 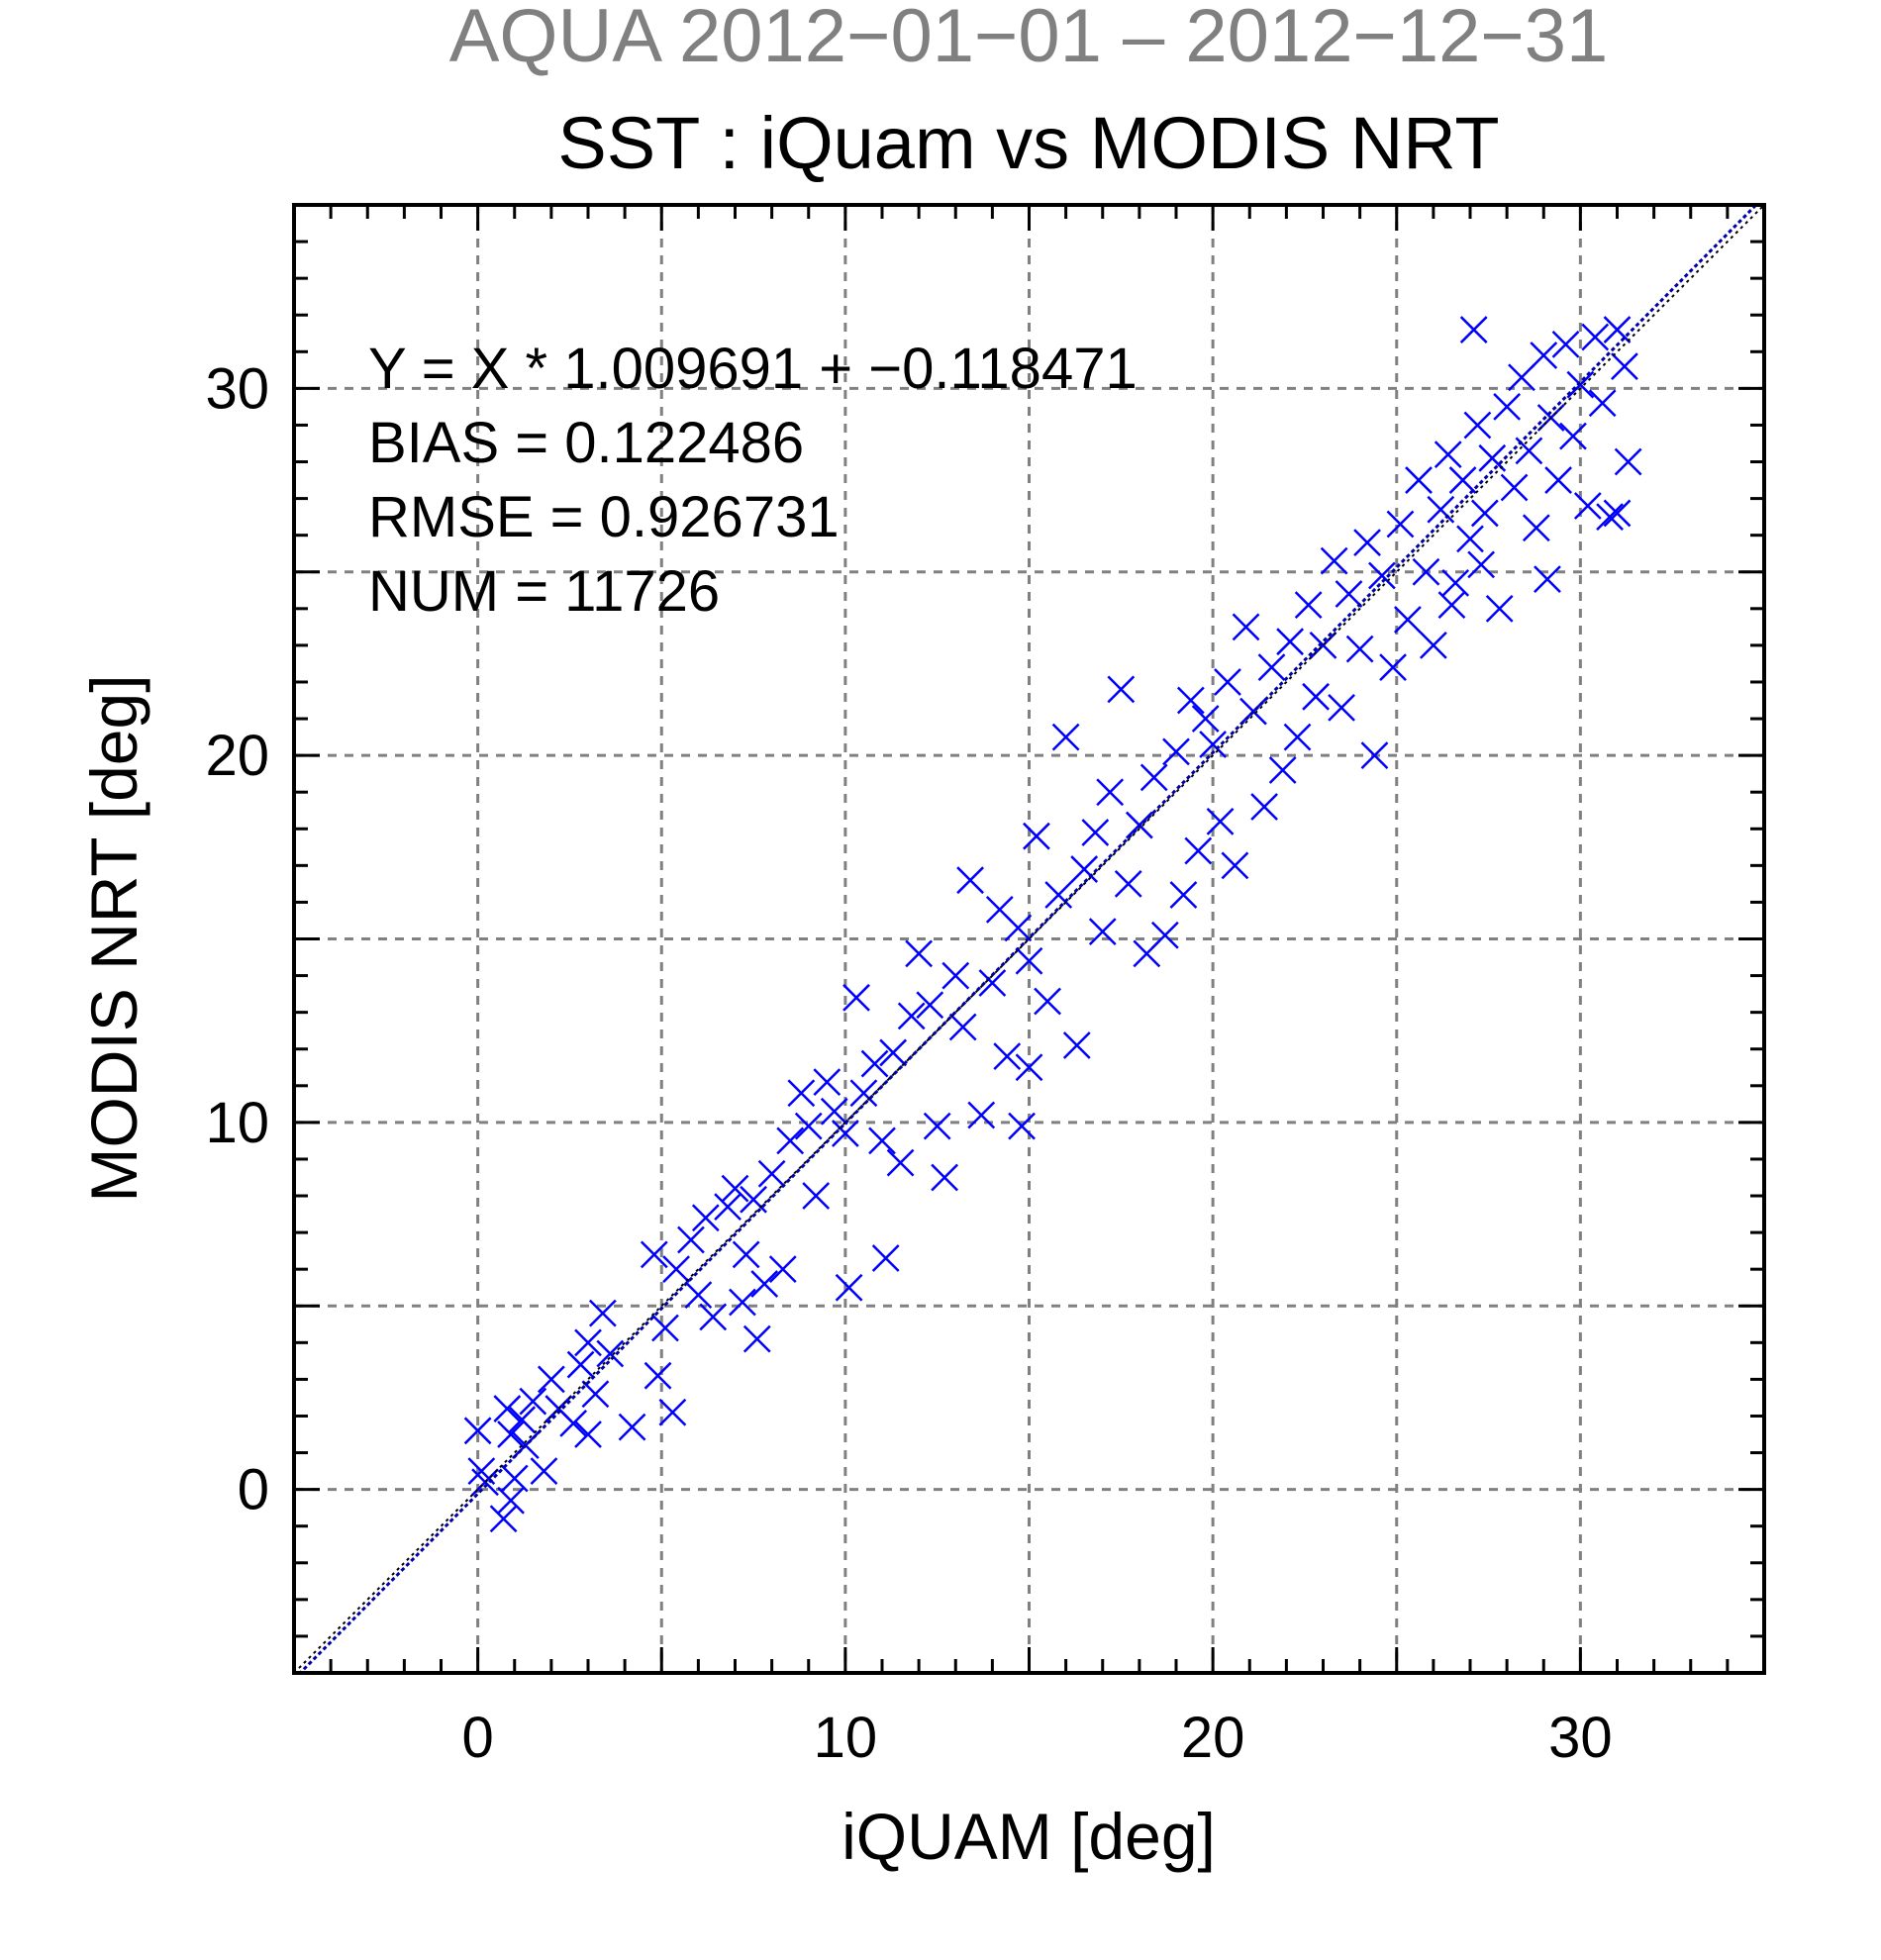 What do you see at coordinates (1581, 1738) in the screenshot?
I see `x-tick-label: 30` at bounding box center [1581, 1738].